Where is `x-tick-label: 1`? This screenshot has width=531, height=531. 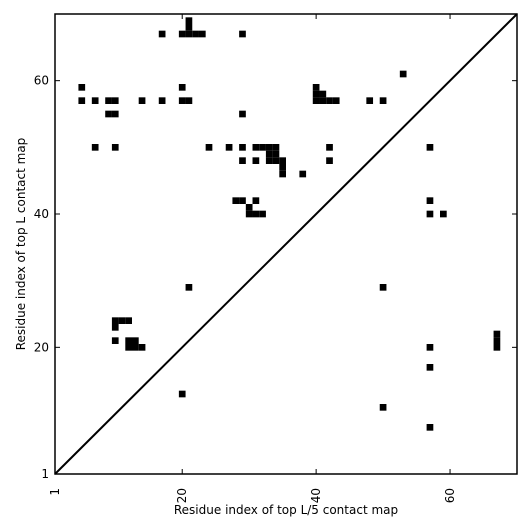
x-tick-label: 1 is located at coordinates (55, 492).